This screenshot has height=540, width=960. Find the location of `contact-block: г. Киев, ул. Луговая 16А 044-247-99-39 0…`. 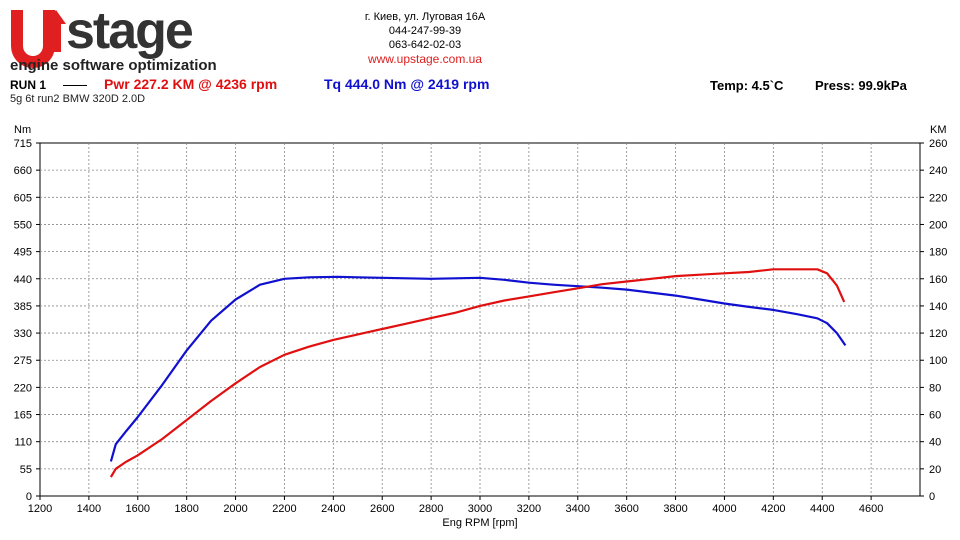

contact-block: г. Киев, ул. Луговая 16А 044-247-99-39 0… is located at coordinates (425, 38).